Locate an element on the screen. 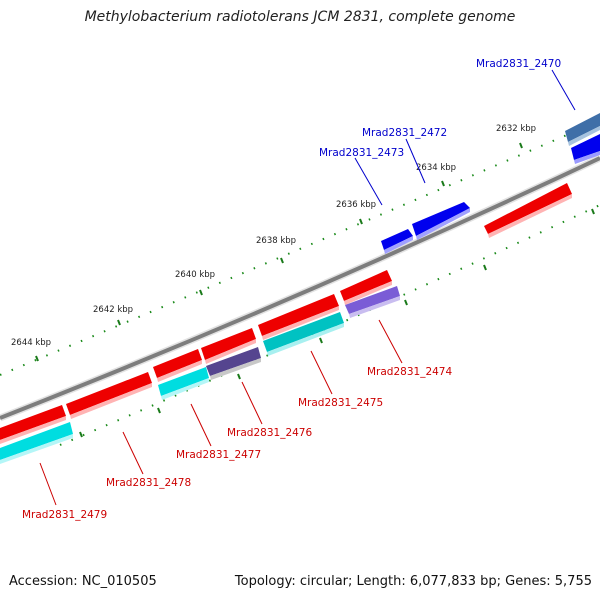 This screenshot has height=600, width=600. gene-label: Mrad2831_2478 is located at coordinates (148, 483).